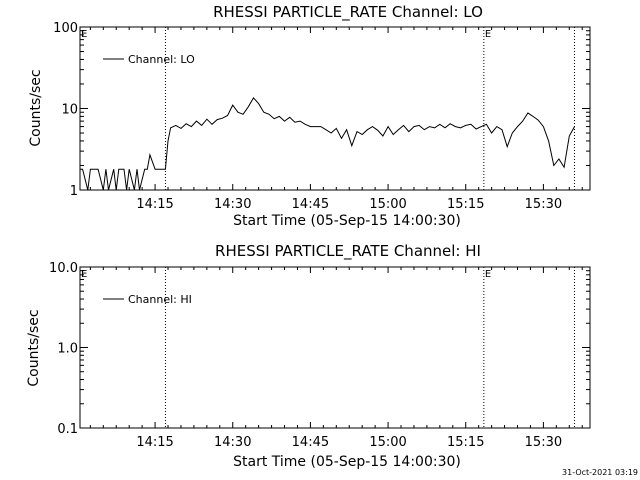 This screenshot has height=480, width=640. Describe the element at coordinates (348, 251) in the screenshot. I see `chart-title: RHESSI PARTICLE_RATE Channel: HI` at that location.